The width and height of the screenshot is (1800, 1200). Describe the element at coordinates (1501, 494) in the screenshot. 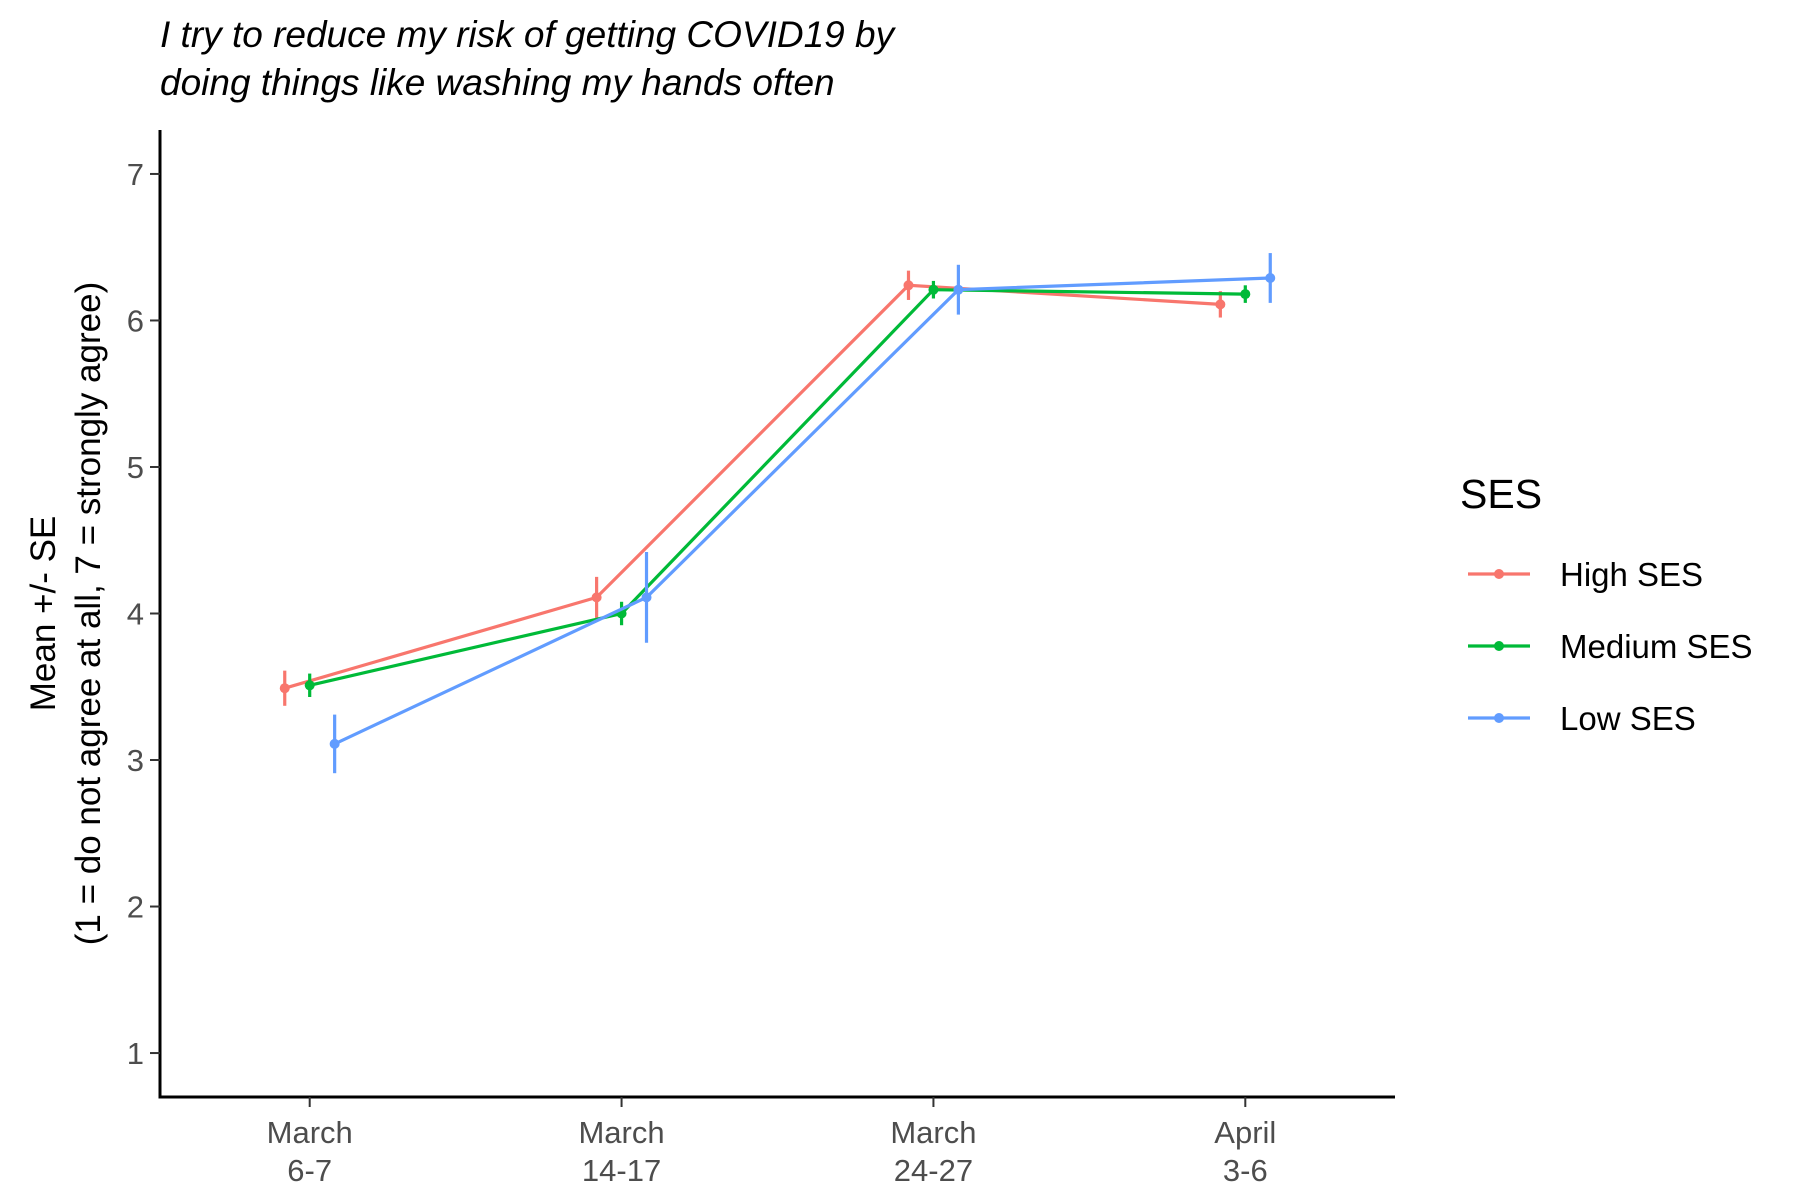

I see `legend-title: SES` at that location.